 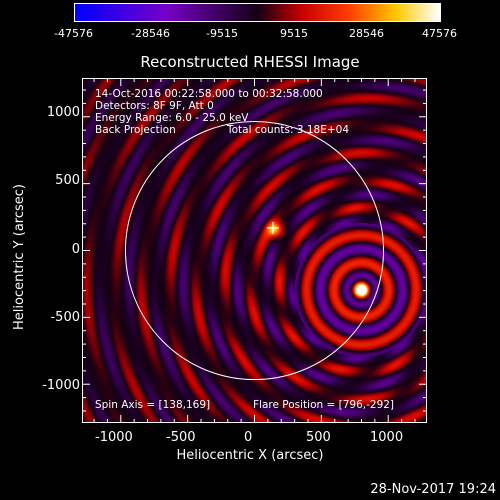 I want to click on info-time-range: 14-Oct-2016 00:22:58.000 to 00:32:58.000, so click(x=209, y=94).